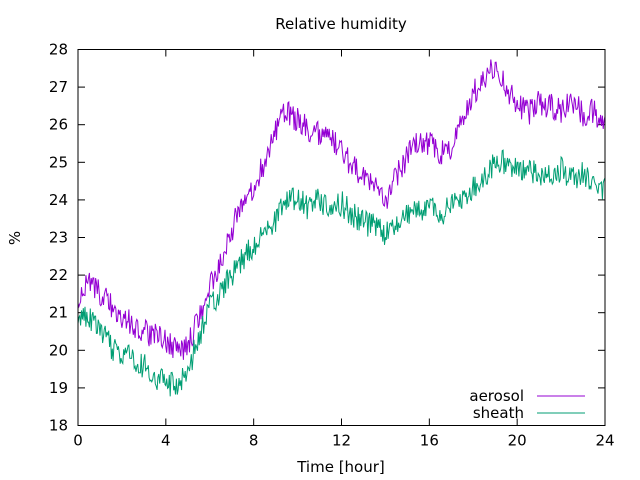  I want to click on y-tick-label: 22, so click(58, 275).